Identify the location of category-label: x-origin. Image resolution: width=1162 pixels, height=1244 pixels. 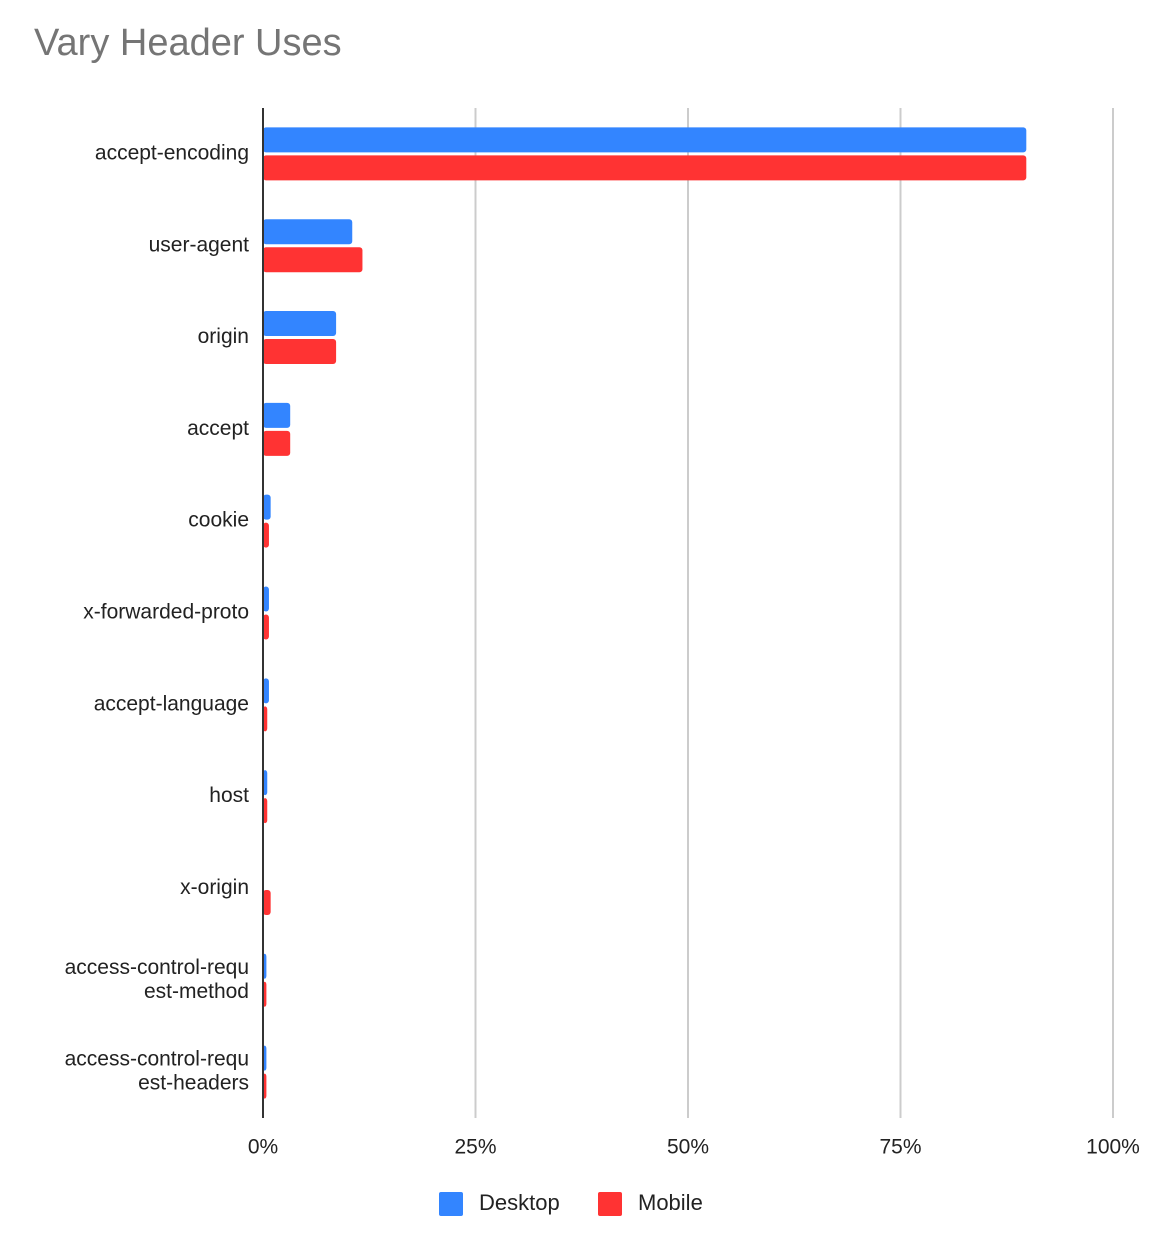
(214, 887).